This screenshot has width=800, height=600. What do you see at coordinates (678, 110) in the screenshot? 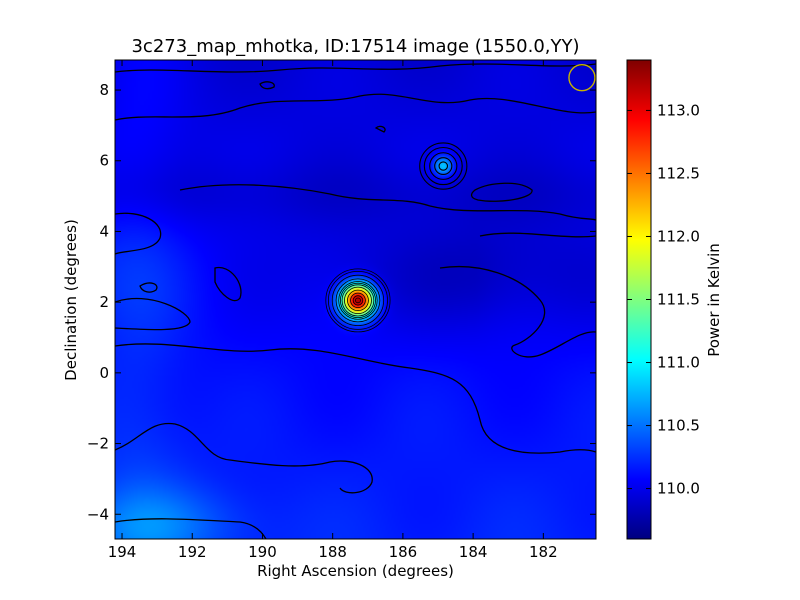
I see `colorbar-tick-label: 113.0` at bounding box center [678, 110].